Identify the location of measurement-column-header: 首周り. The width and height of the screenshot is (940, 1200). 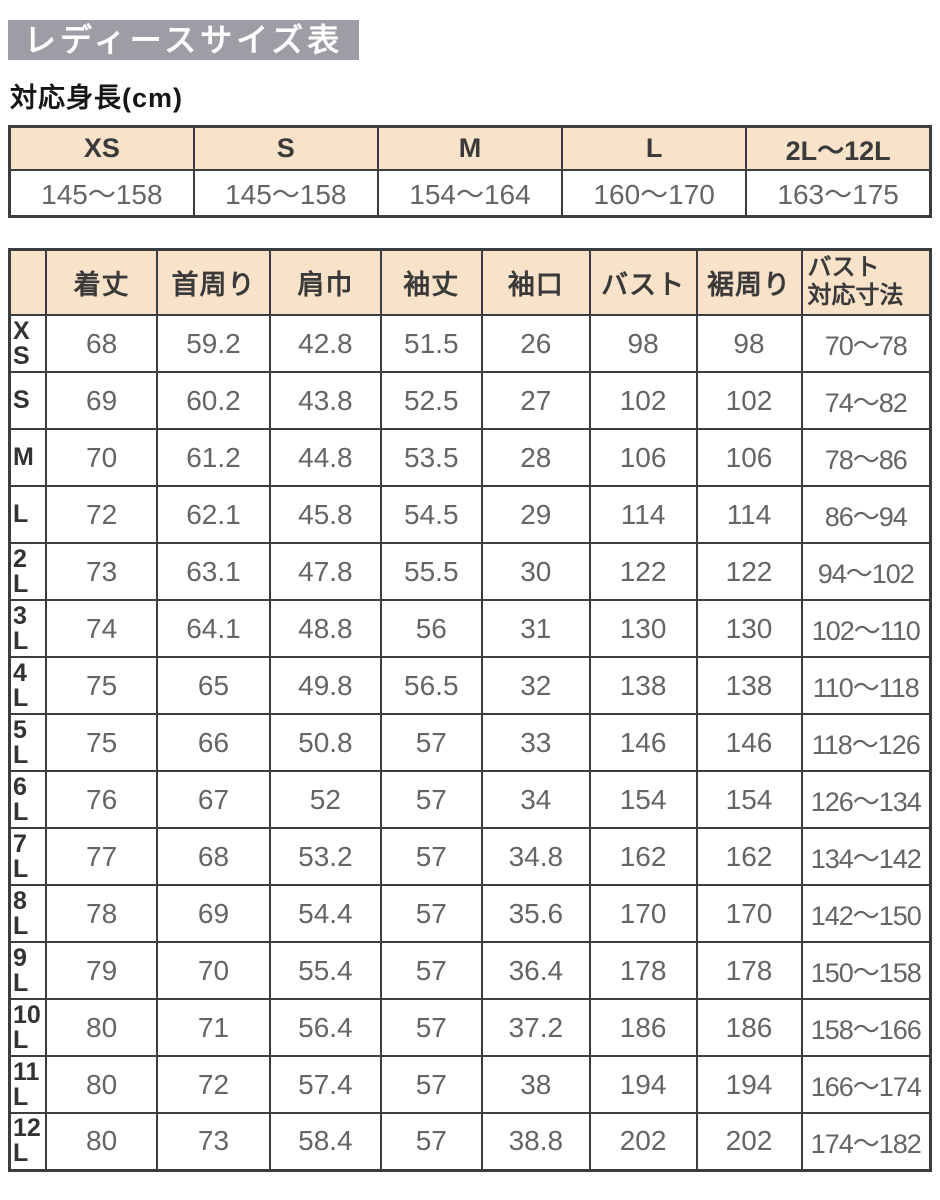
(213, 282).